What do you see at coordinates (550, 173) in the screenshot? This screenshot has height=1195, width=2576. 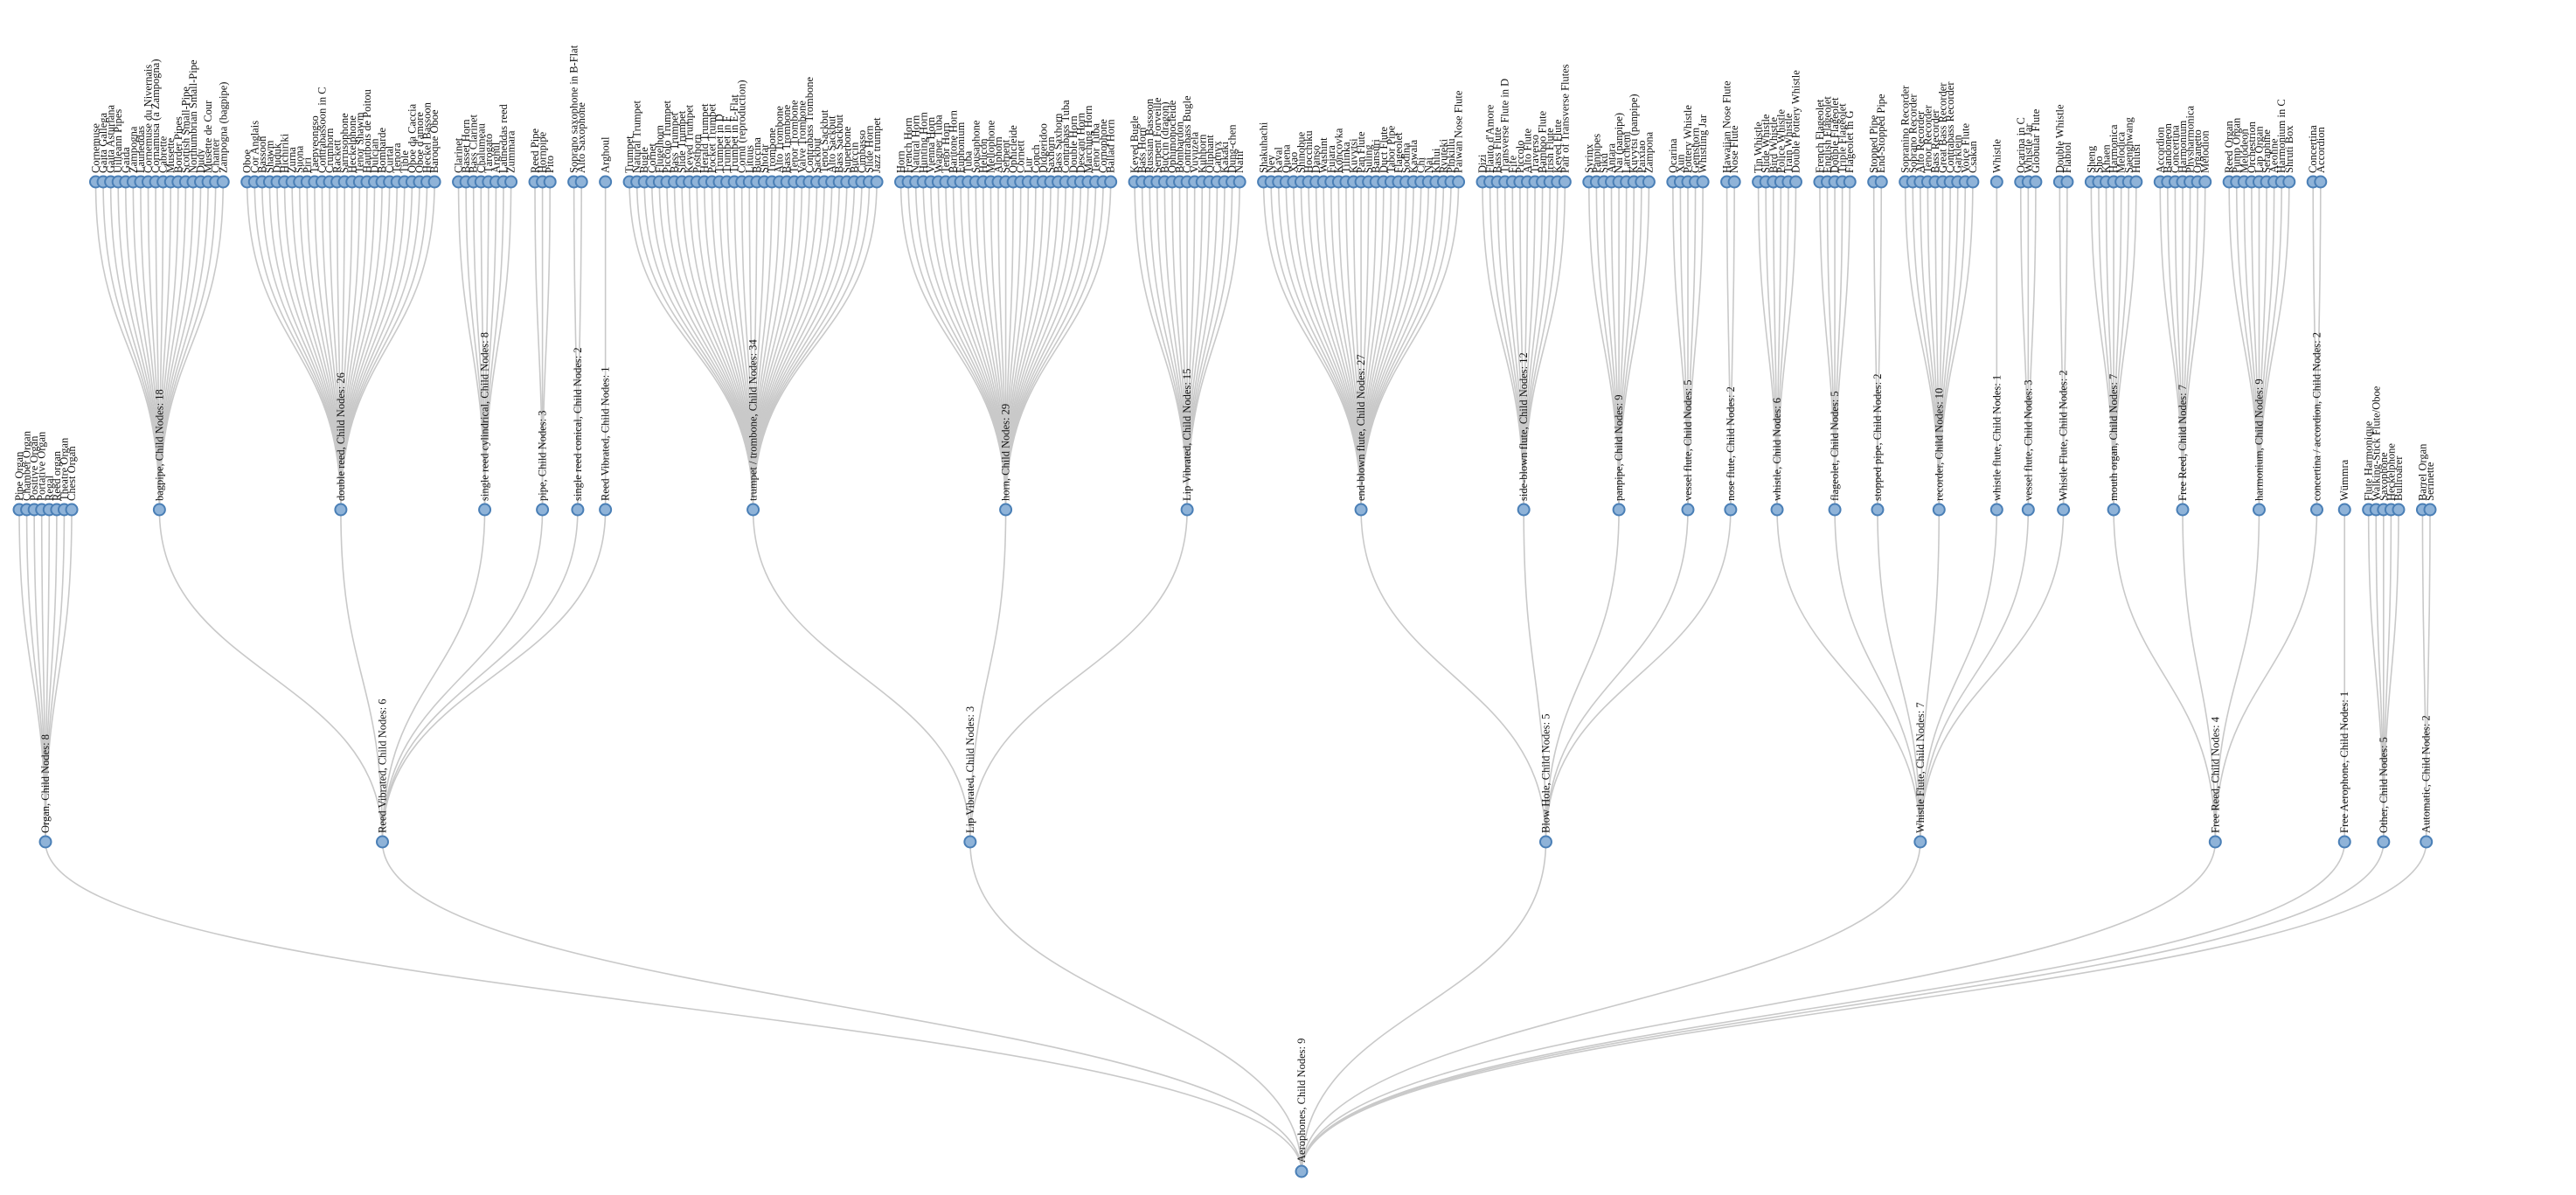 I see `tree-node-pito: Pito` at bounding box center [550, 173].